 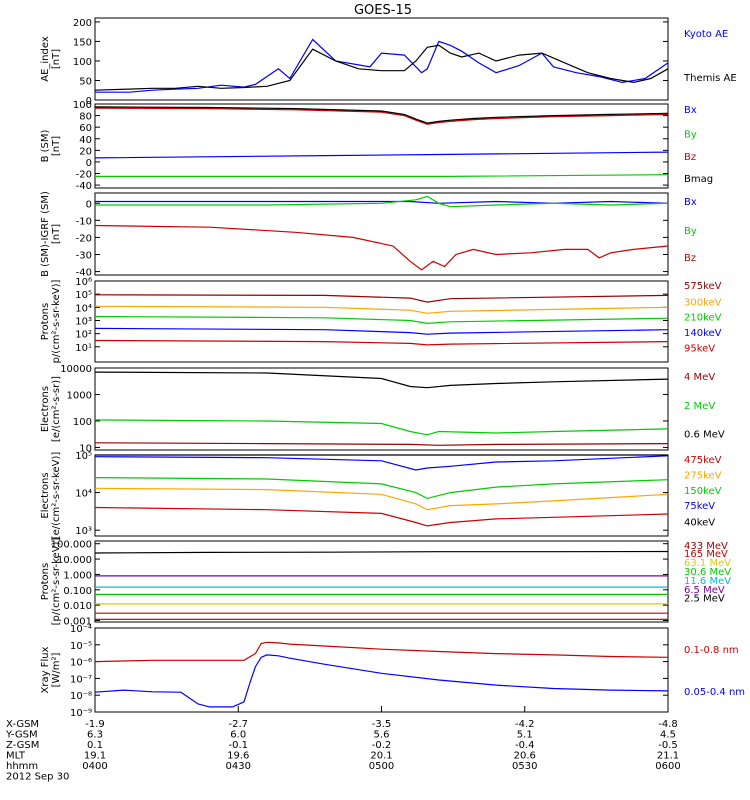 I want to click on legend-label: 575keV, so click(x=703, y=286).